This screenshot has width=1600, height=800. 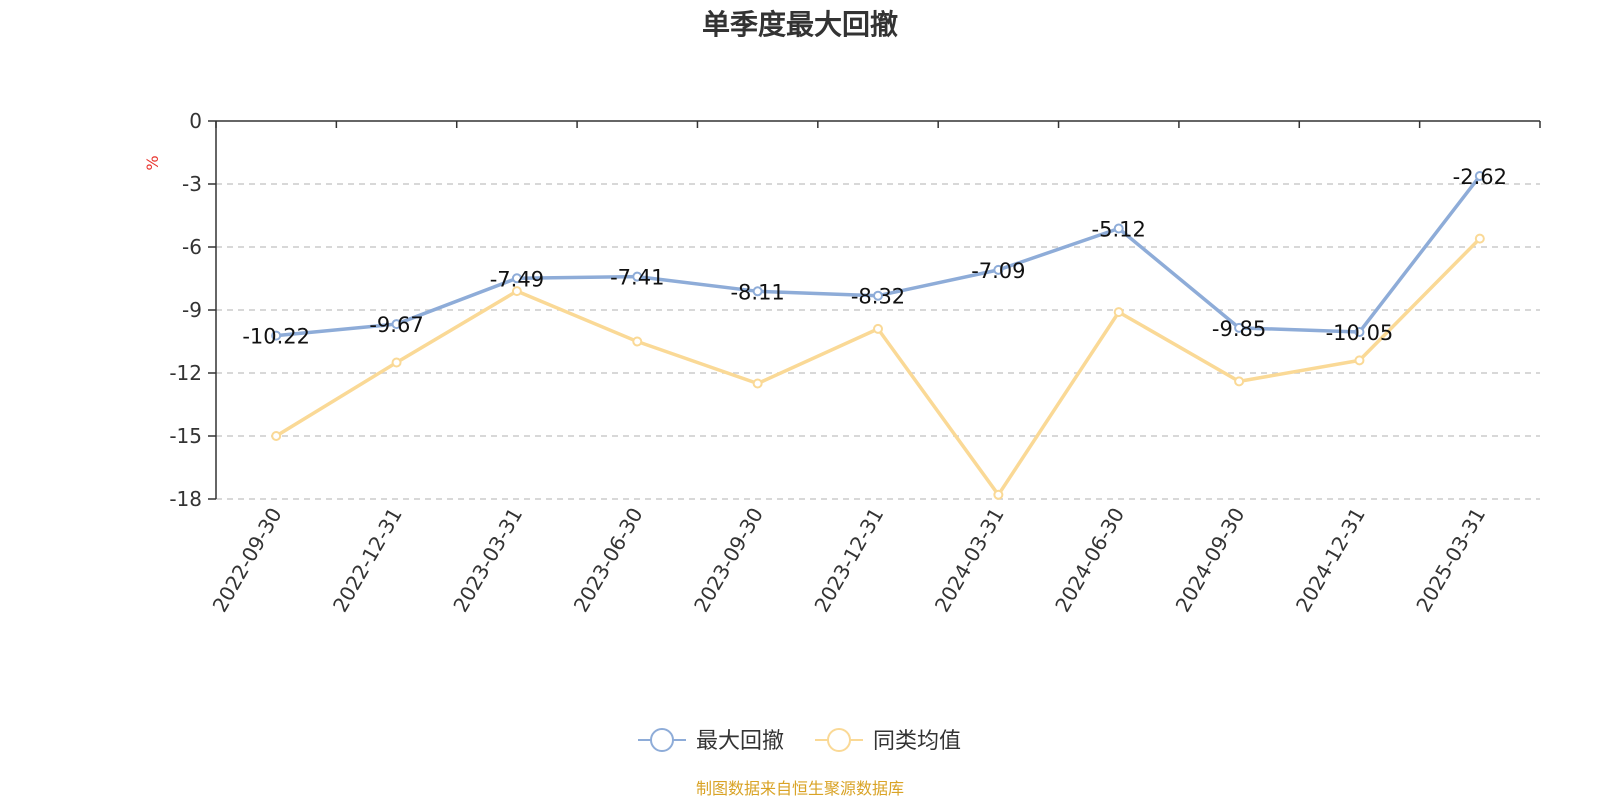 I want to click on data-label: -9.85, so click(x=1239, y=329).